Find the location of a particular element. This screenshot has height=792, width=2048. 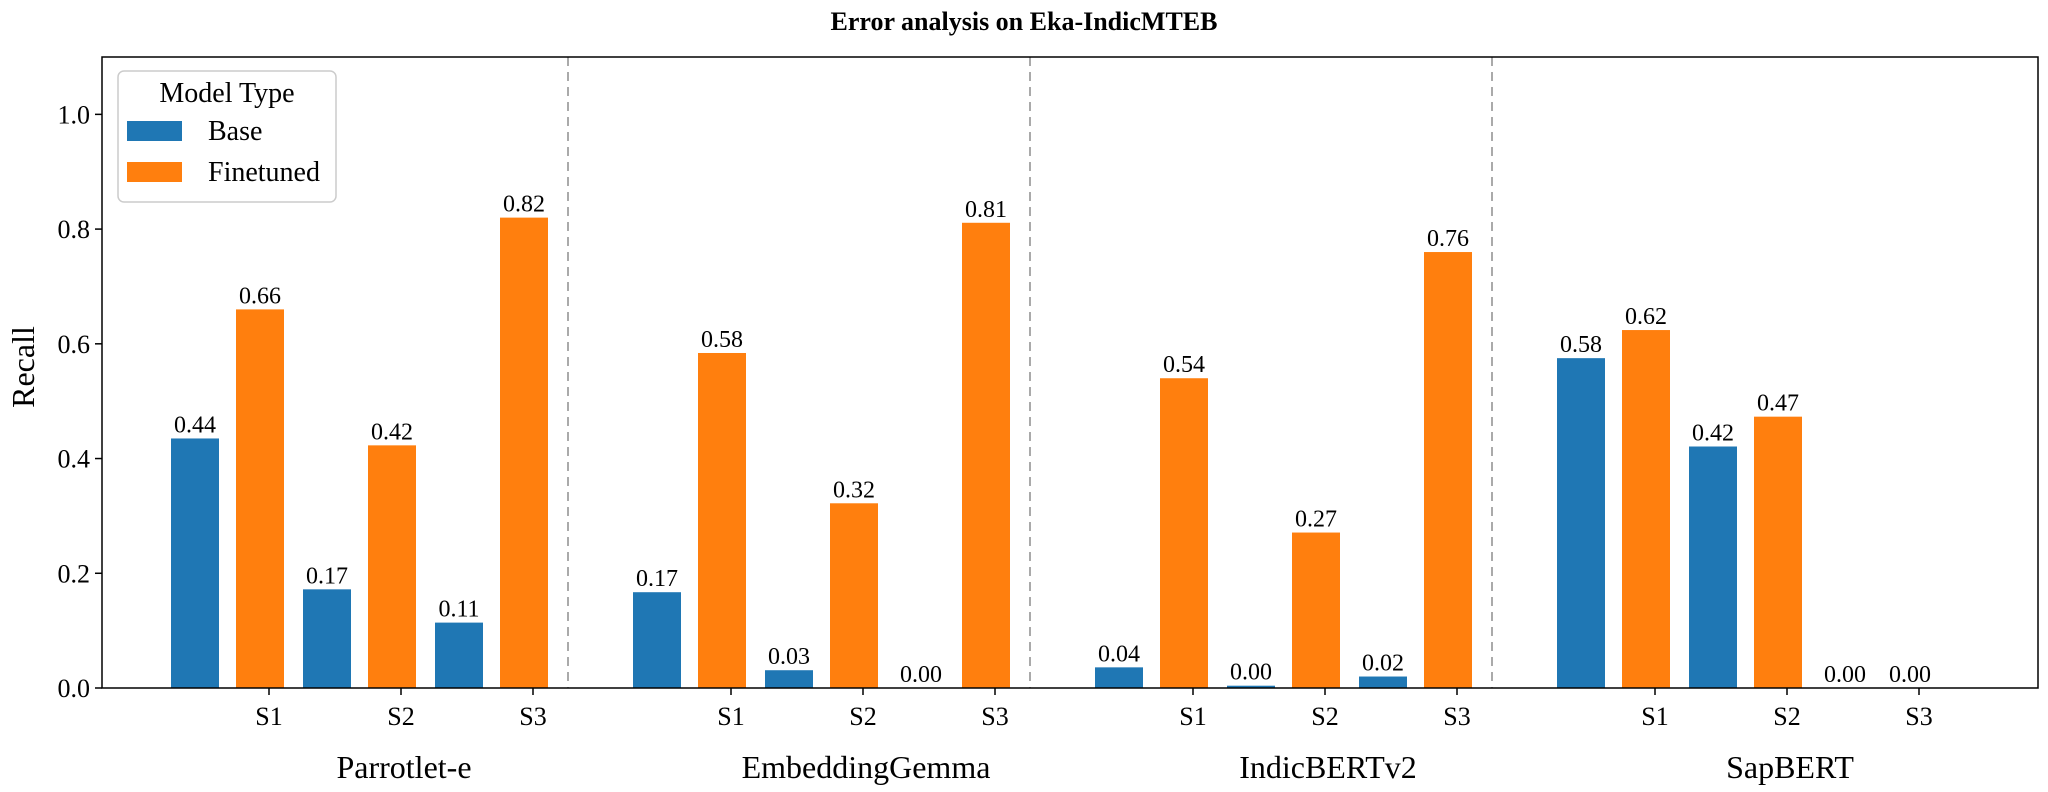

bar-value-label: 0.03 is located at coordinates (789, 657).